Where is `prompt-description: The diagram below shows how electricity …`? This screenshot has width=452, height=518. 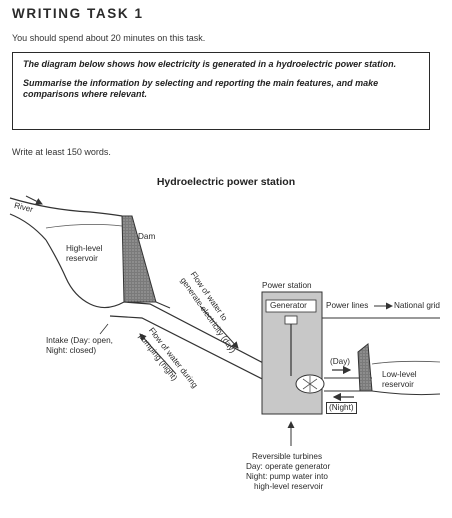
prompt-description: The diagram below shows how electricity … is located at coordinates (210, 64).